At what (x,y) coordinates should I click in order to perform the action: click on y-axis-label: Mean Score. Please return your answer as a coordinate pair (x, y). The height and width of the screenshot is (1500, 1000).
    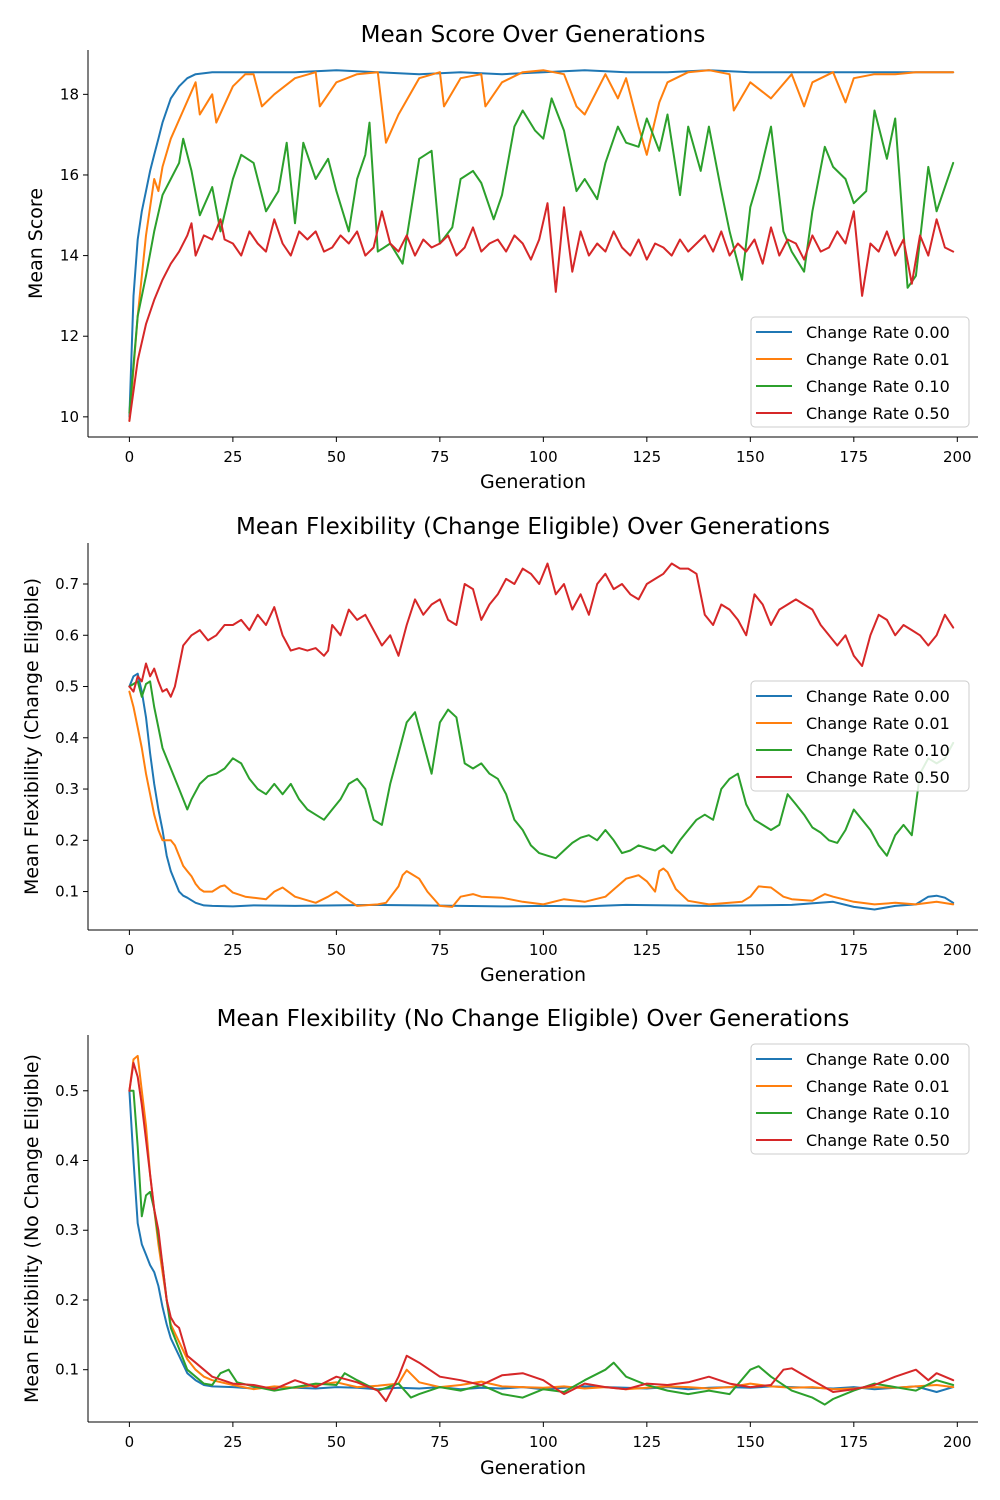
    Looking at the image, I should click on (36, 243).